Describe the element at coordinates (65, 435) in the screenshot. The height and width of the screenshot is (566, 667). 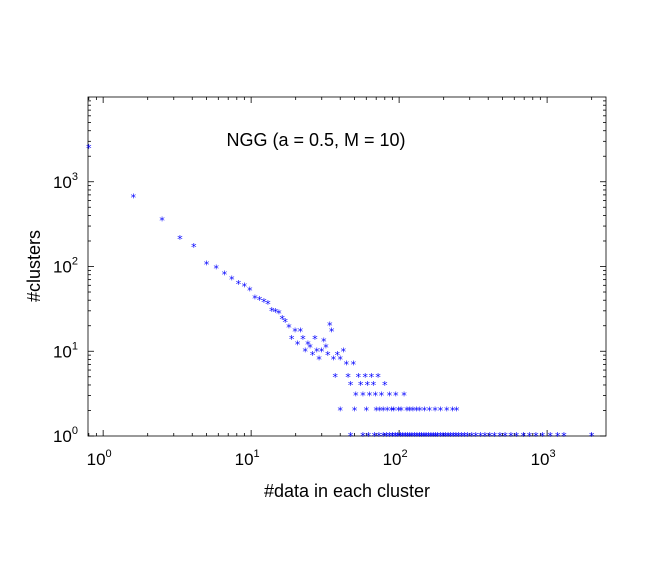
I see `y-tick-label: 10⁰` at that location.